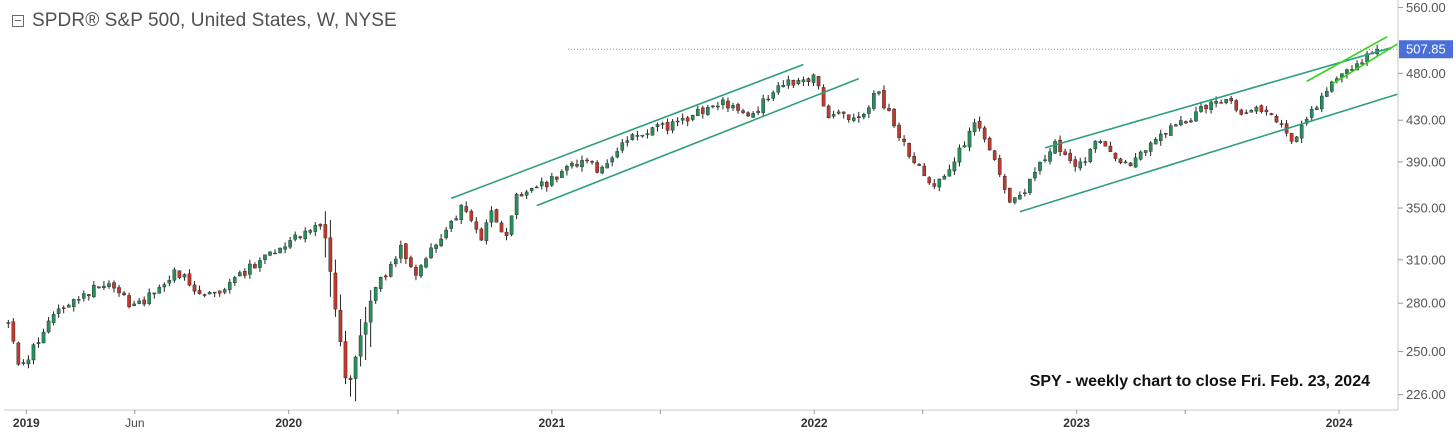 The height and width of the screenshot is (432, 1456). What do you see at coordinates (1426, 351) in the screenshot?
I see `y-tick-label: 250.00` at bounding box center [1426, 351].